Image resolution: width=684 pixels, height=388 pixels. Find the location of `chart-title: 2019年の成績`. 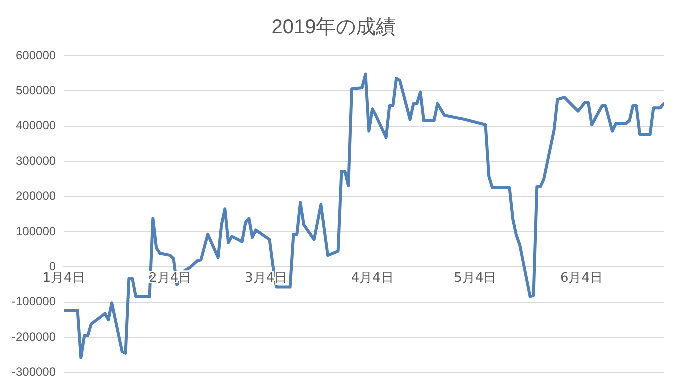

chart-title: 2019年の成績 is located at coordinates (334, 27).